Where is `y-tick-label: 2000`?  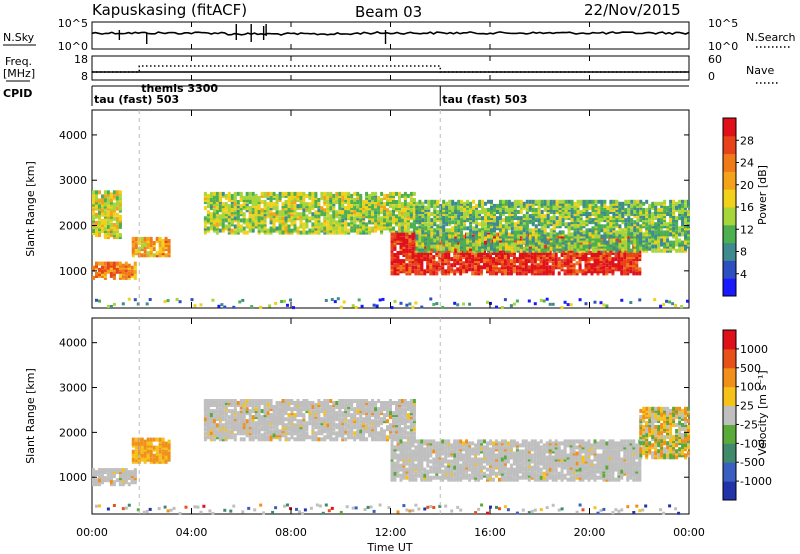
y-tick-label: 2000 is located at coordinates (73, 226).